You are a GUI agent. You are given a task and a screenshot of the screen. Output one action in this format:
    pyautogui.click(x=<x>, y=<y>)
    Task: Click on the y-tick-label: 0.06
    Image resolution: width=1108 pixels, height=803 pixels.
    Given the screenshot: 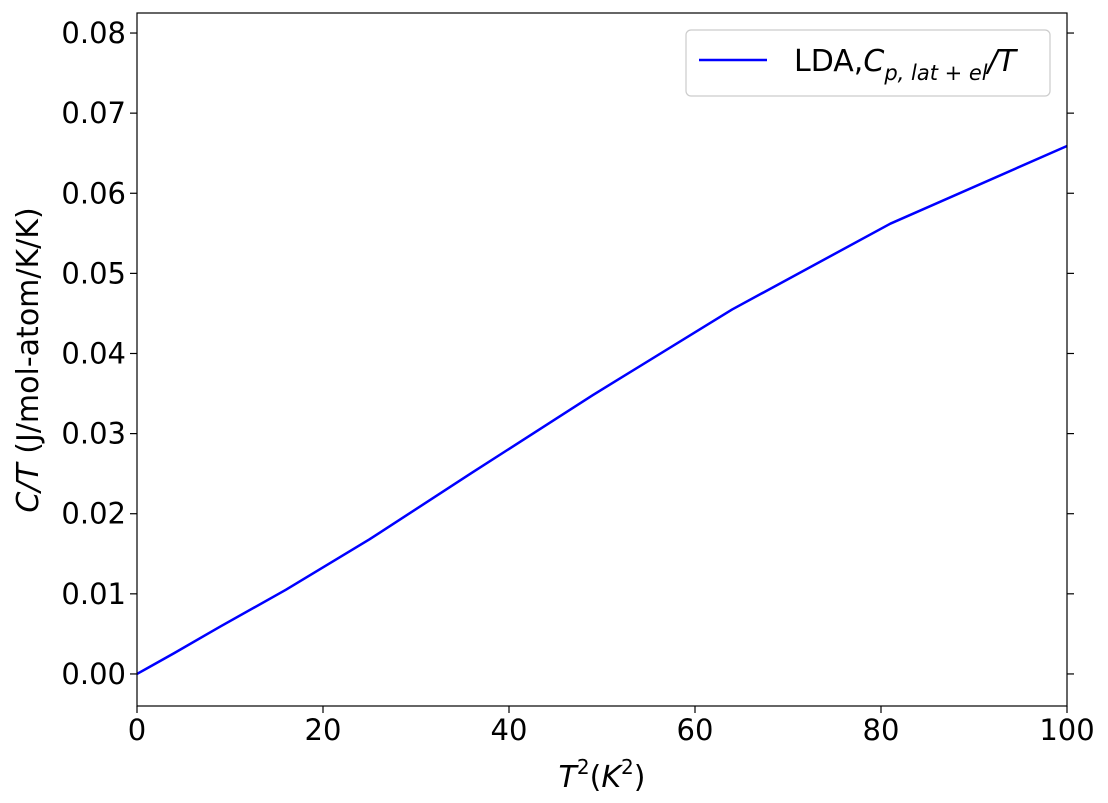 What is the action you would take?
    pyautogui.click(x=93, y=193)
    